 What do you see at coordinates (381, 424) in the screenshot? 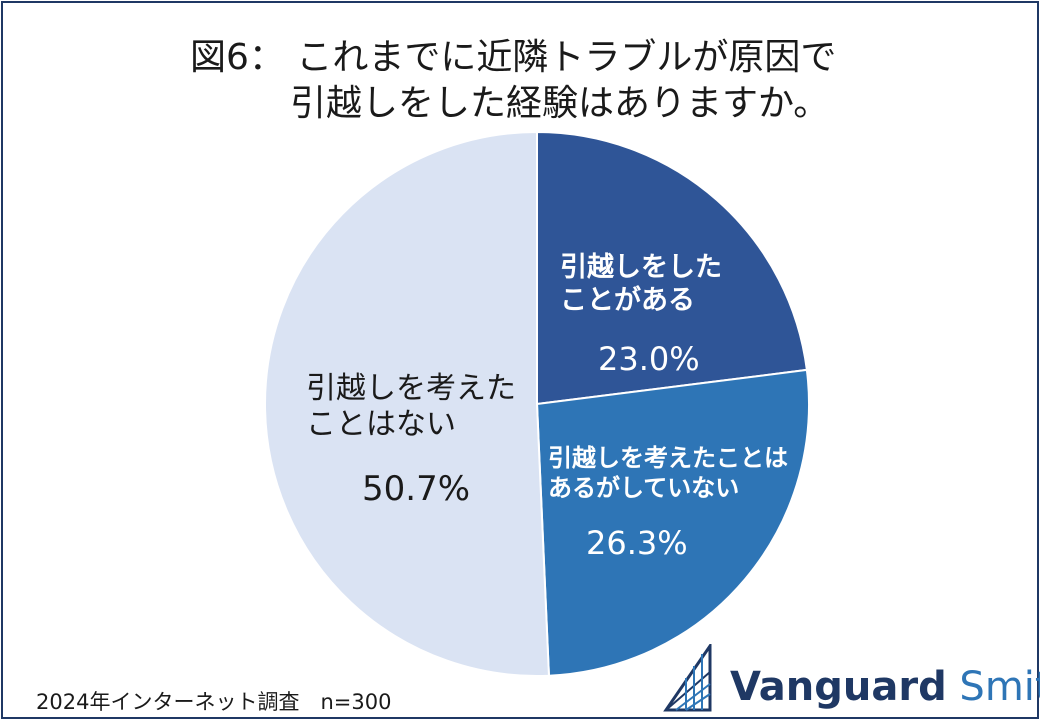
I see `slice-3-label-line-2: ことはない` at bounding box center [381, 424].